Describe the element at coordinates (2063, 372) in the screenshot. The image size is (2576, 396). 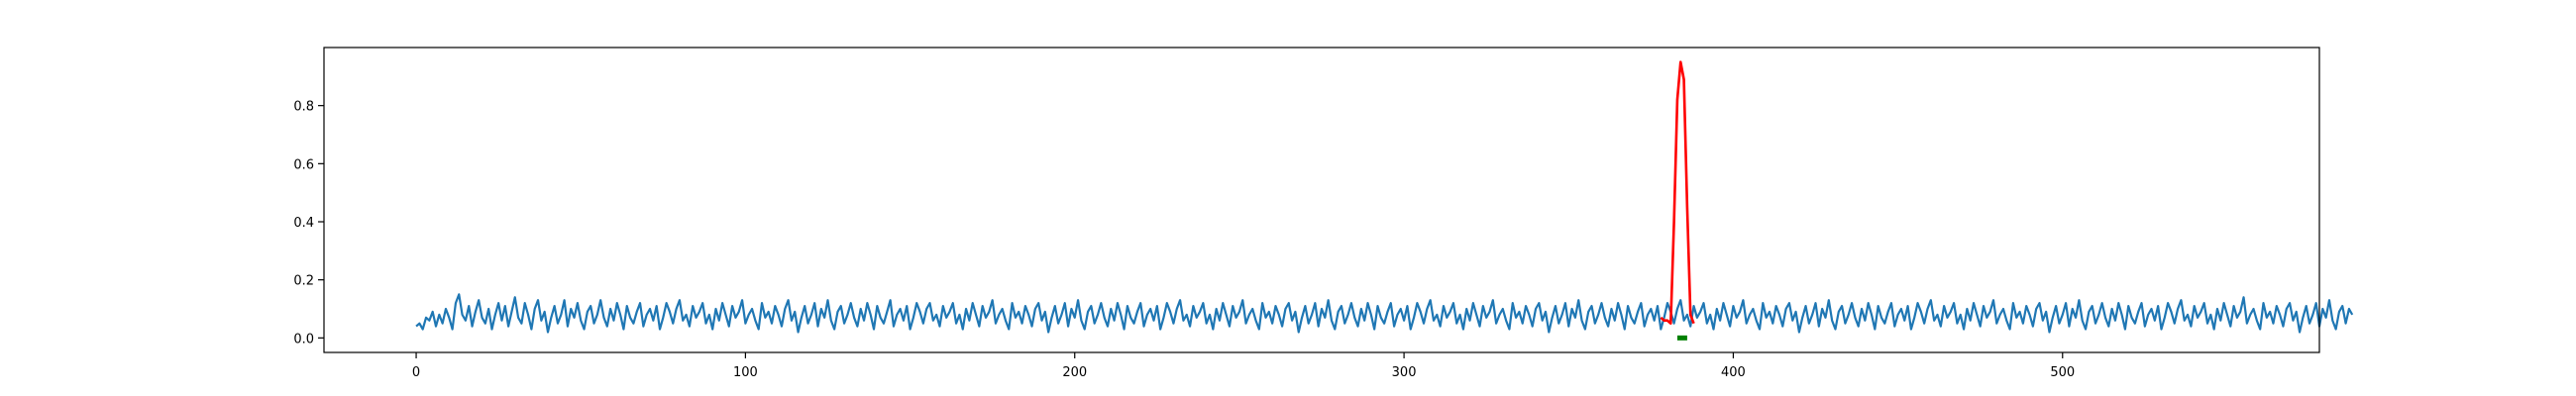
I see `x-tick-label: 500` at that location.